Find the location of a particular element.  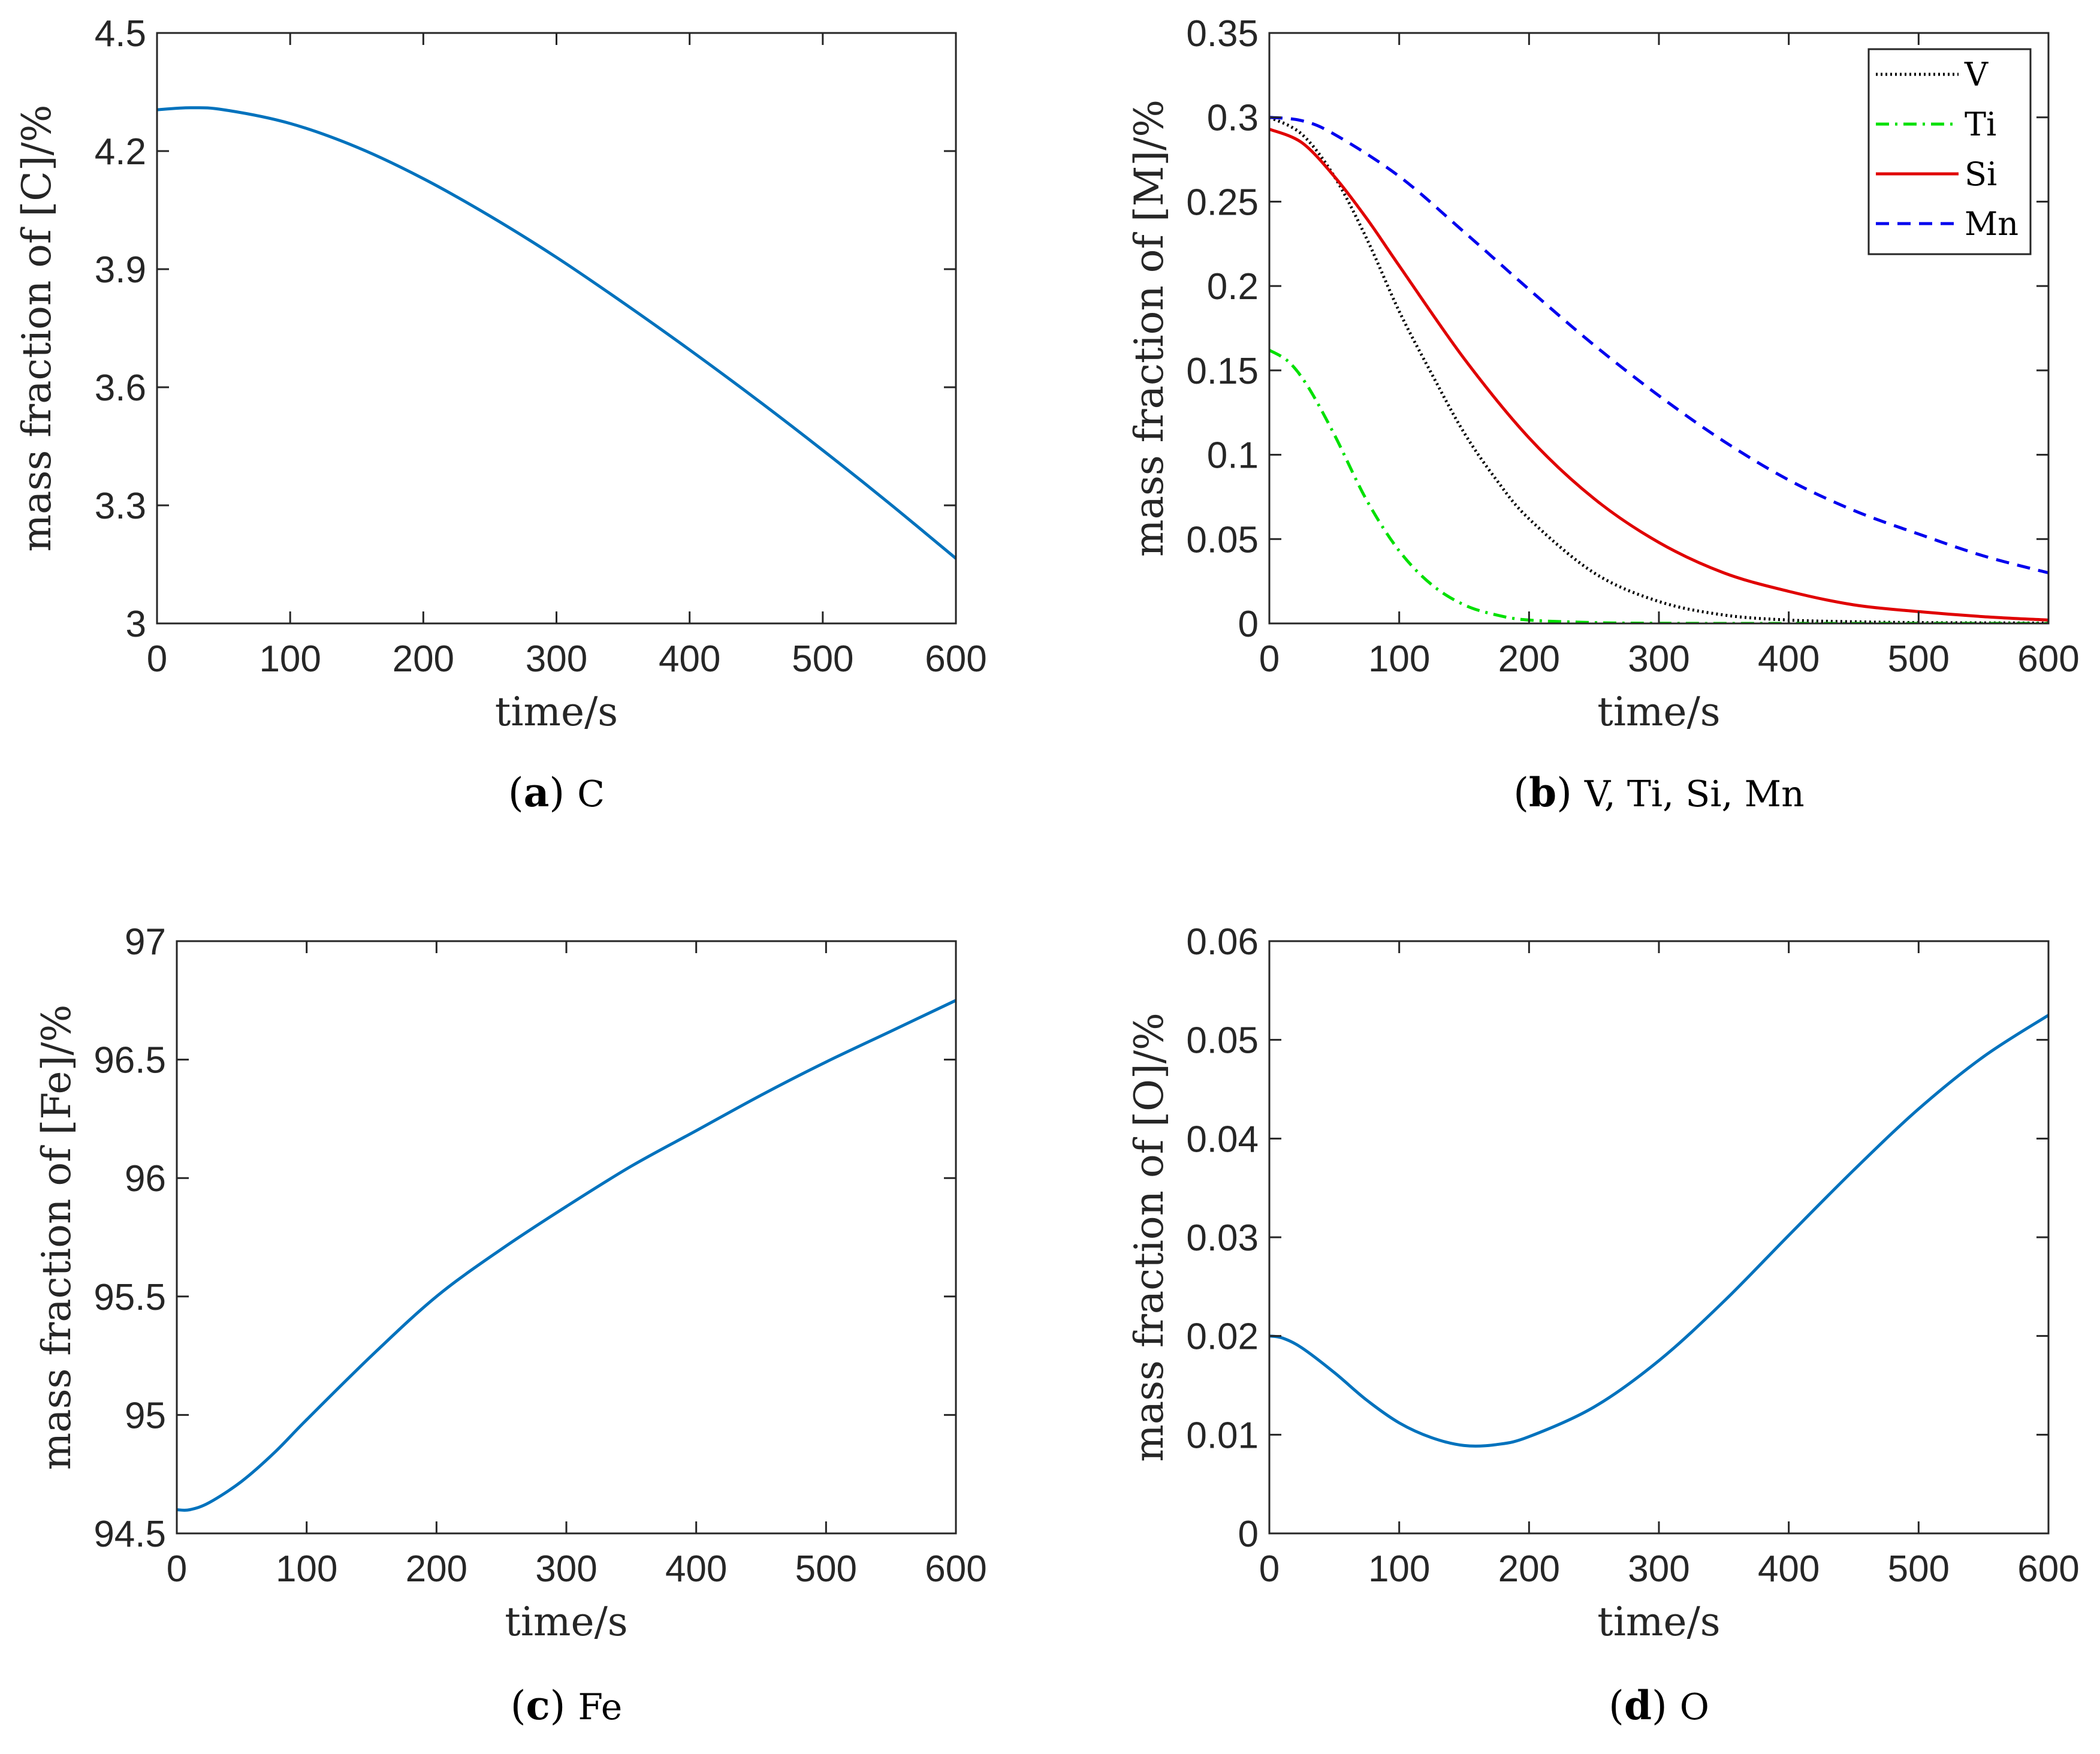

panel-caption: (b) V, Ti, Si, Mn is located at coordinates (1659, 792).